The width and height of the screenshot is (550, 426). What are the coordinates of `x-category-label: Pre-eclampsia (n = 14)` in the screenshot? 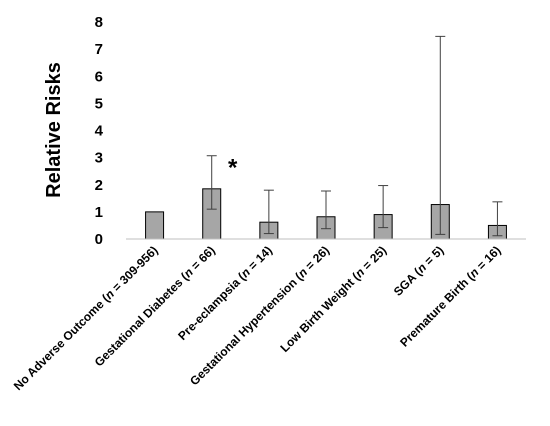 It's located at (225, 293).